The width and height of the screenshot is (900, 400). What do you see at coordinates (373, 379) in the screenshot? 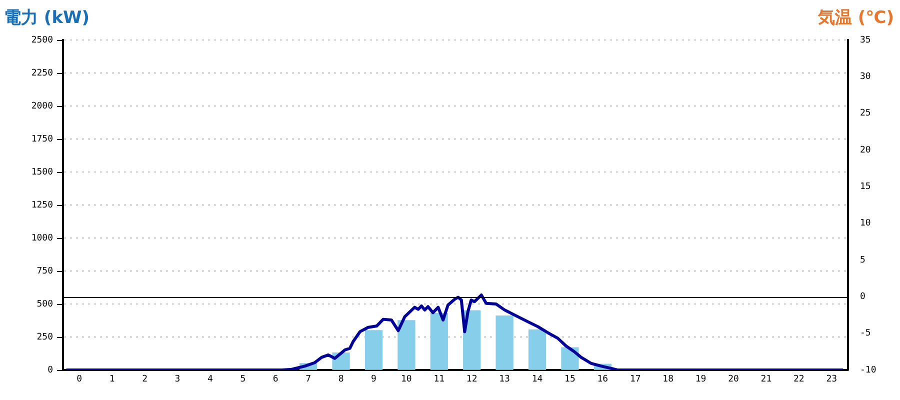
I see `x-tick-label: 9` at bounding box center [373, 379].